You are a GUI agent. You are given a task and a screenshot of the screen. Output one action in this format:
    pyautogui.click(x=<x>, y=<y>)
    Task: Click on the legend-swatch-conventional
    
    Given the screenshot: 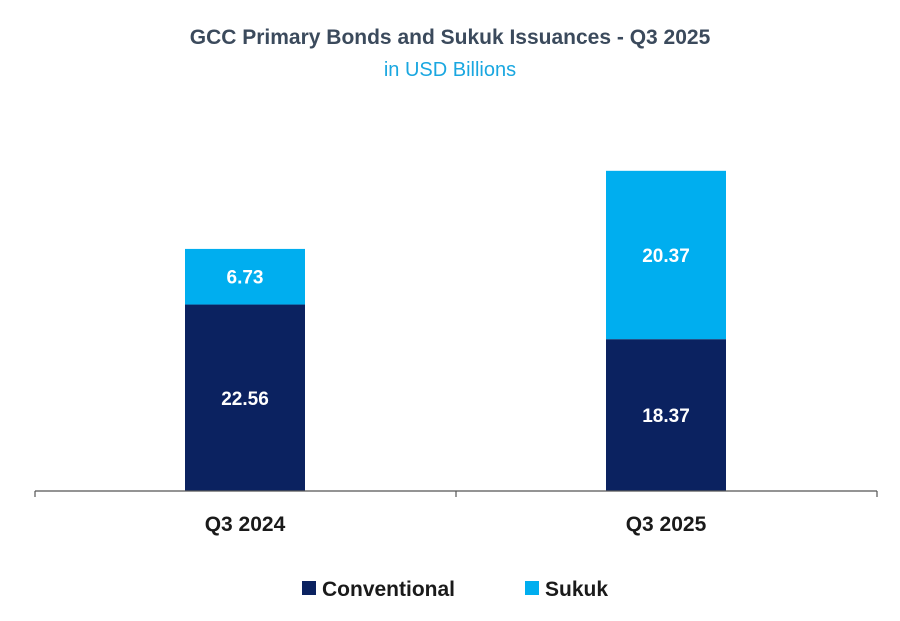 What is the action you would take?
    pyautogui.click(x=309, y=588)
    